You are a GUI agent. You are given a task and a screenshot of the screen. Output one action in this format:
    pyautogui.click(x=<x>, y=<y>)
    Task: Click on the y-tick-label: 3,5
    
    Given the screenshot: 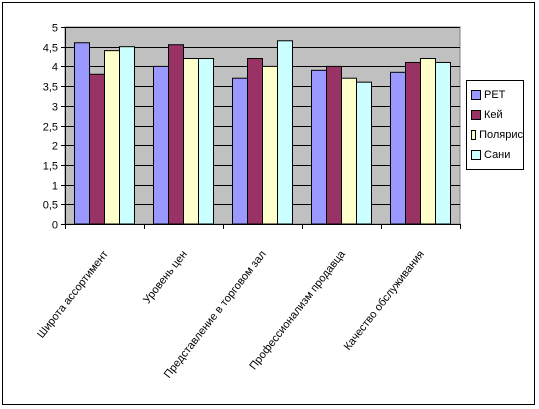 What is the action you would take?
    pyautogui.click(x=50, y=88)
    